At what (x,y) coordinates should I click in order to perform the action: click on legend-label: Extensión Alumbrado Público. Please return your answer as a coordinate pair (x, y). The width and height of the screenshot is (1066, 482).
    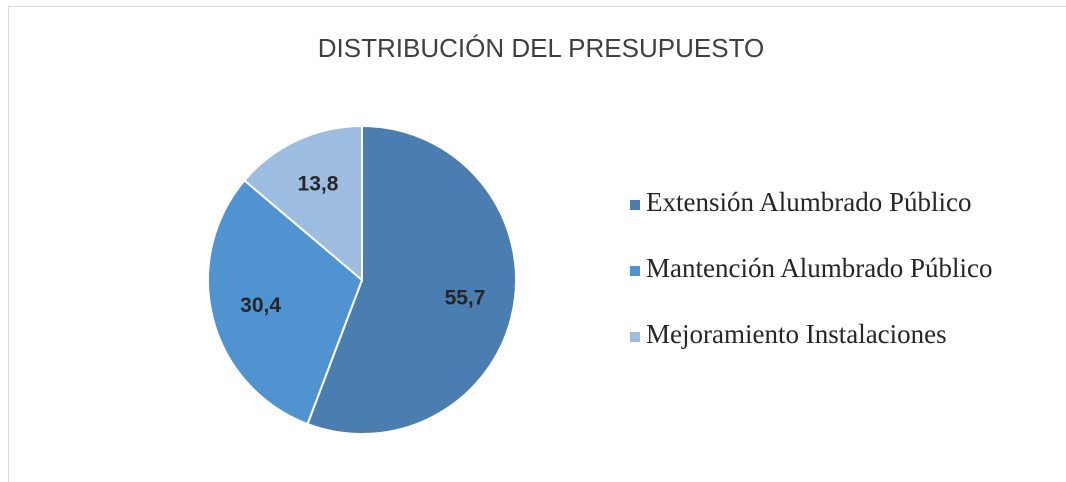
    Looking at the image, I should click on (808, 202).